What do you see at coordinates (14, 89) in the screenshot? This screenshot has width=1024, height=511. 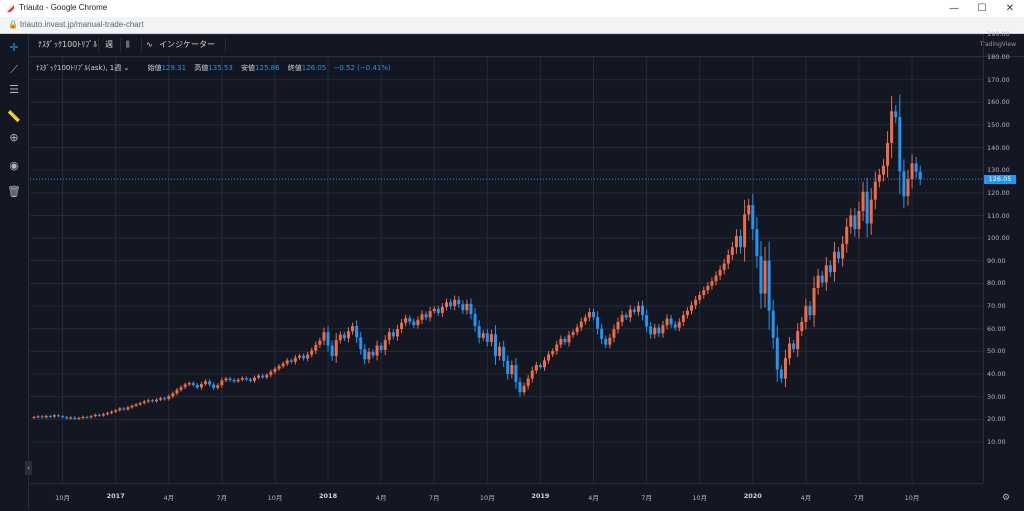 I see `fib-icon: ☰` at bounding box center [14, 89].